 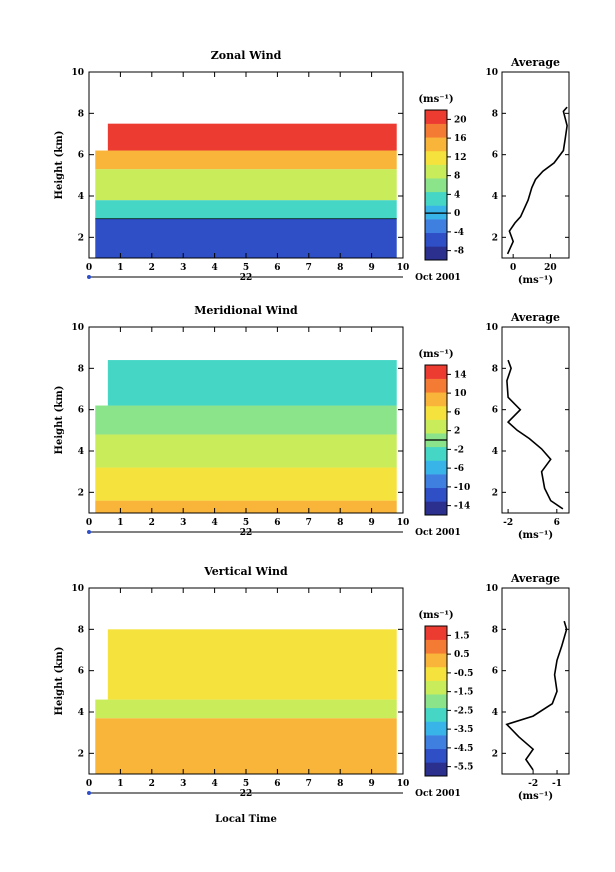 I want to click on colorbar-tick-label: 14, so click(x=460, y=375).